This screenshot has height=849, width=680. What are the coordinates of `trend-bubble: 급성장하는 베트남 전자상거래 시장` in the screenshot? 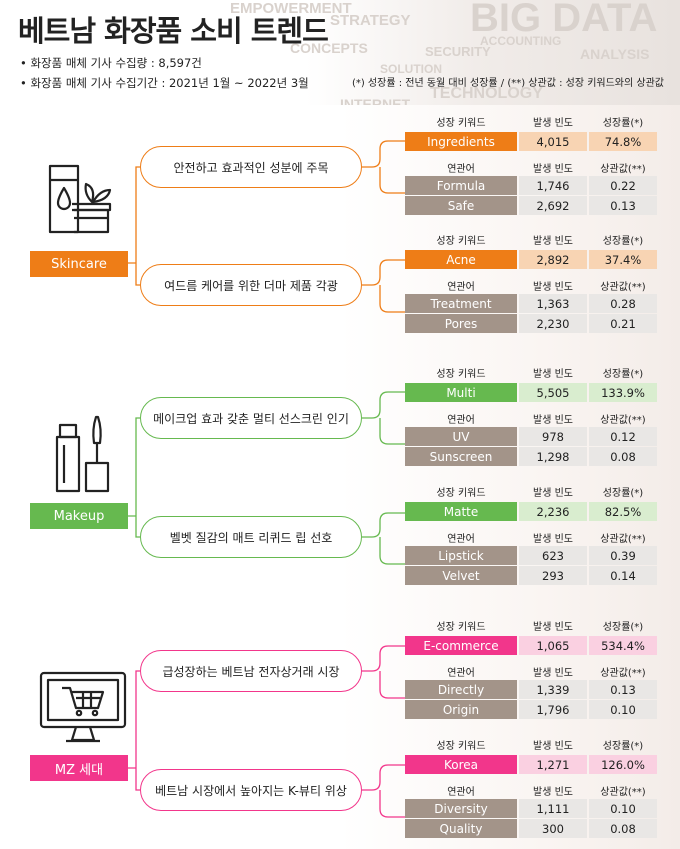 It's located at (251, 671).